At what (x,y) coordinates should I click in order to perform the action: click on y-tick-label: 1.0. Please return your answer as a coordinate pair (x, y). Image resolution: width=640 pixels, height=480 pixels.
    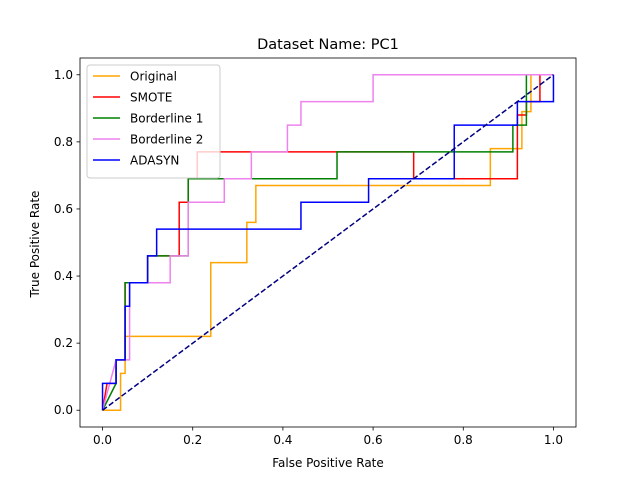
    Looking at the image, I should click on (63, 75).